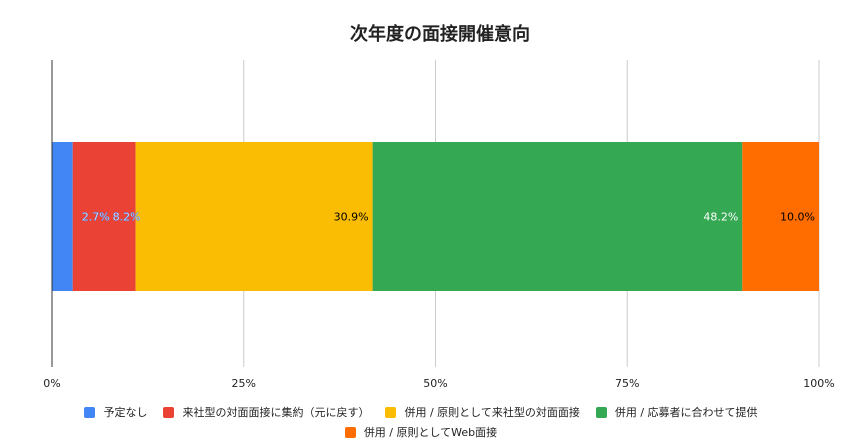 This screenshot has width=842, height=442. I want to click on data-label: 8.2%, so click(127, 217).